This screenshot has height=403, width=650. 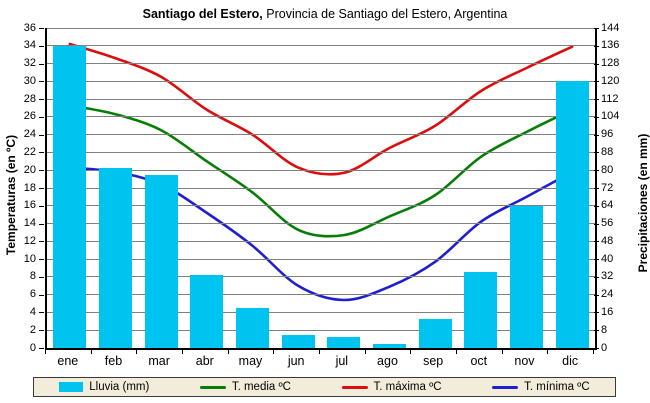 What do you see at coordinates (570, 361) in the screenshot?
I see `month-label-dic: dic` at bounding box center [570, 361].